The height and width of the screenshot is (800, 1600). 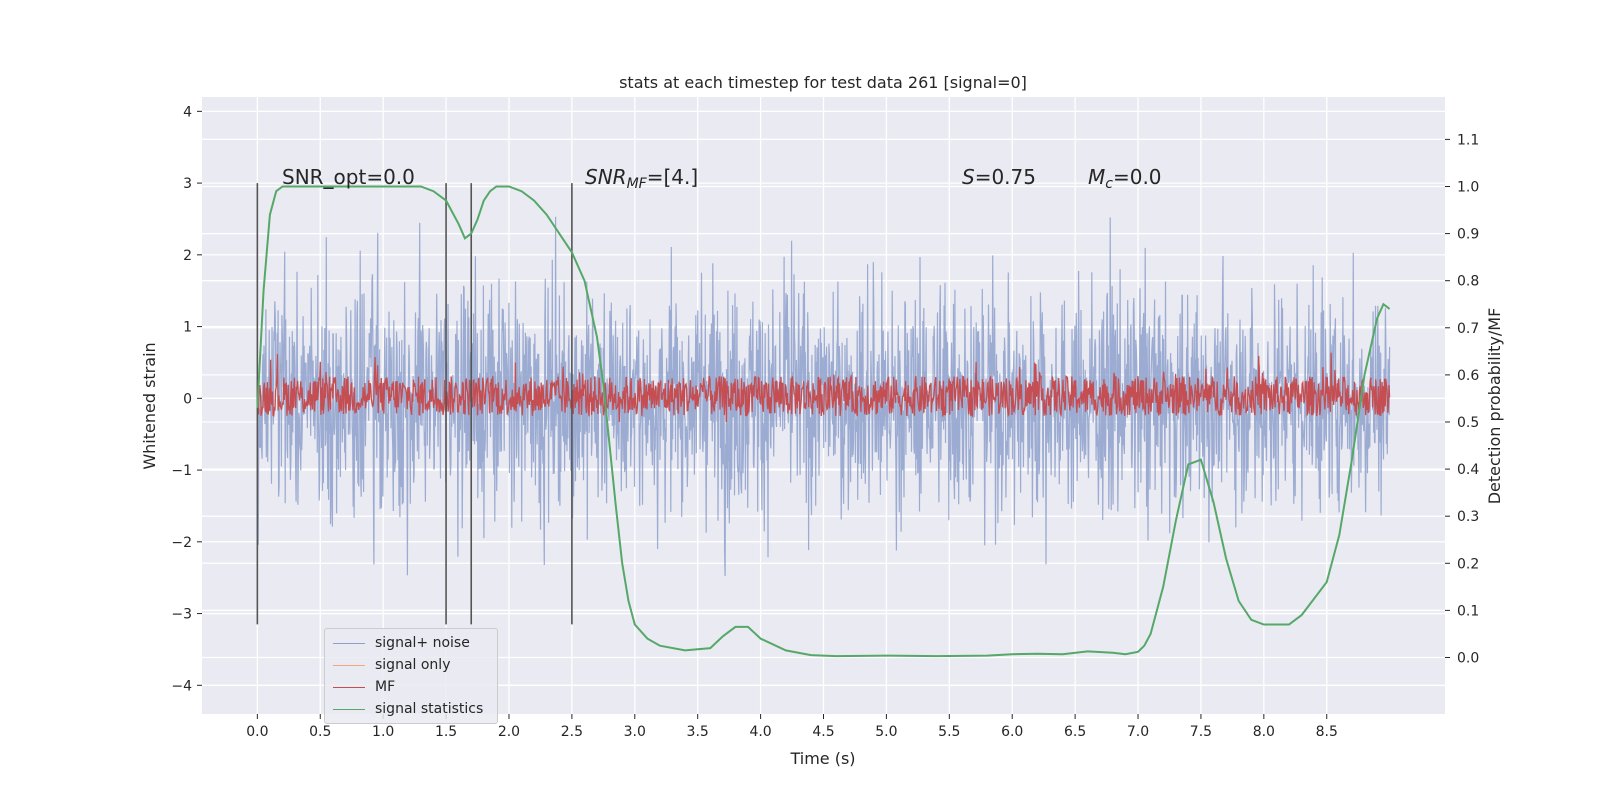 I want to click on legend-swatch-signal-statistics, so click(x=349, y=709).